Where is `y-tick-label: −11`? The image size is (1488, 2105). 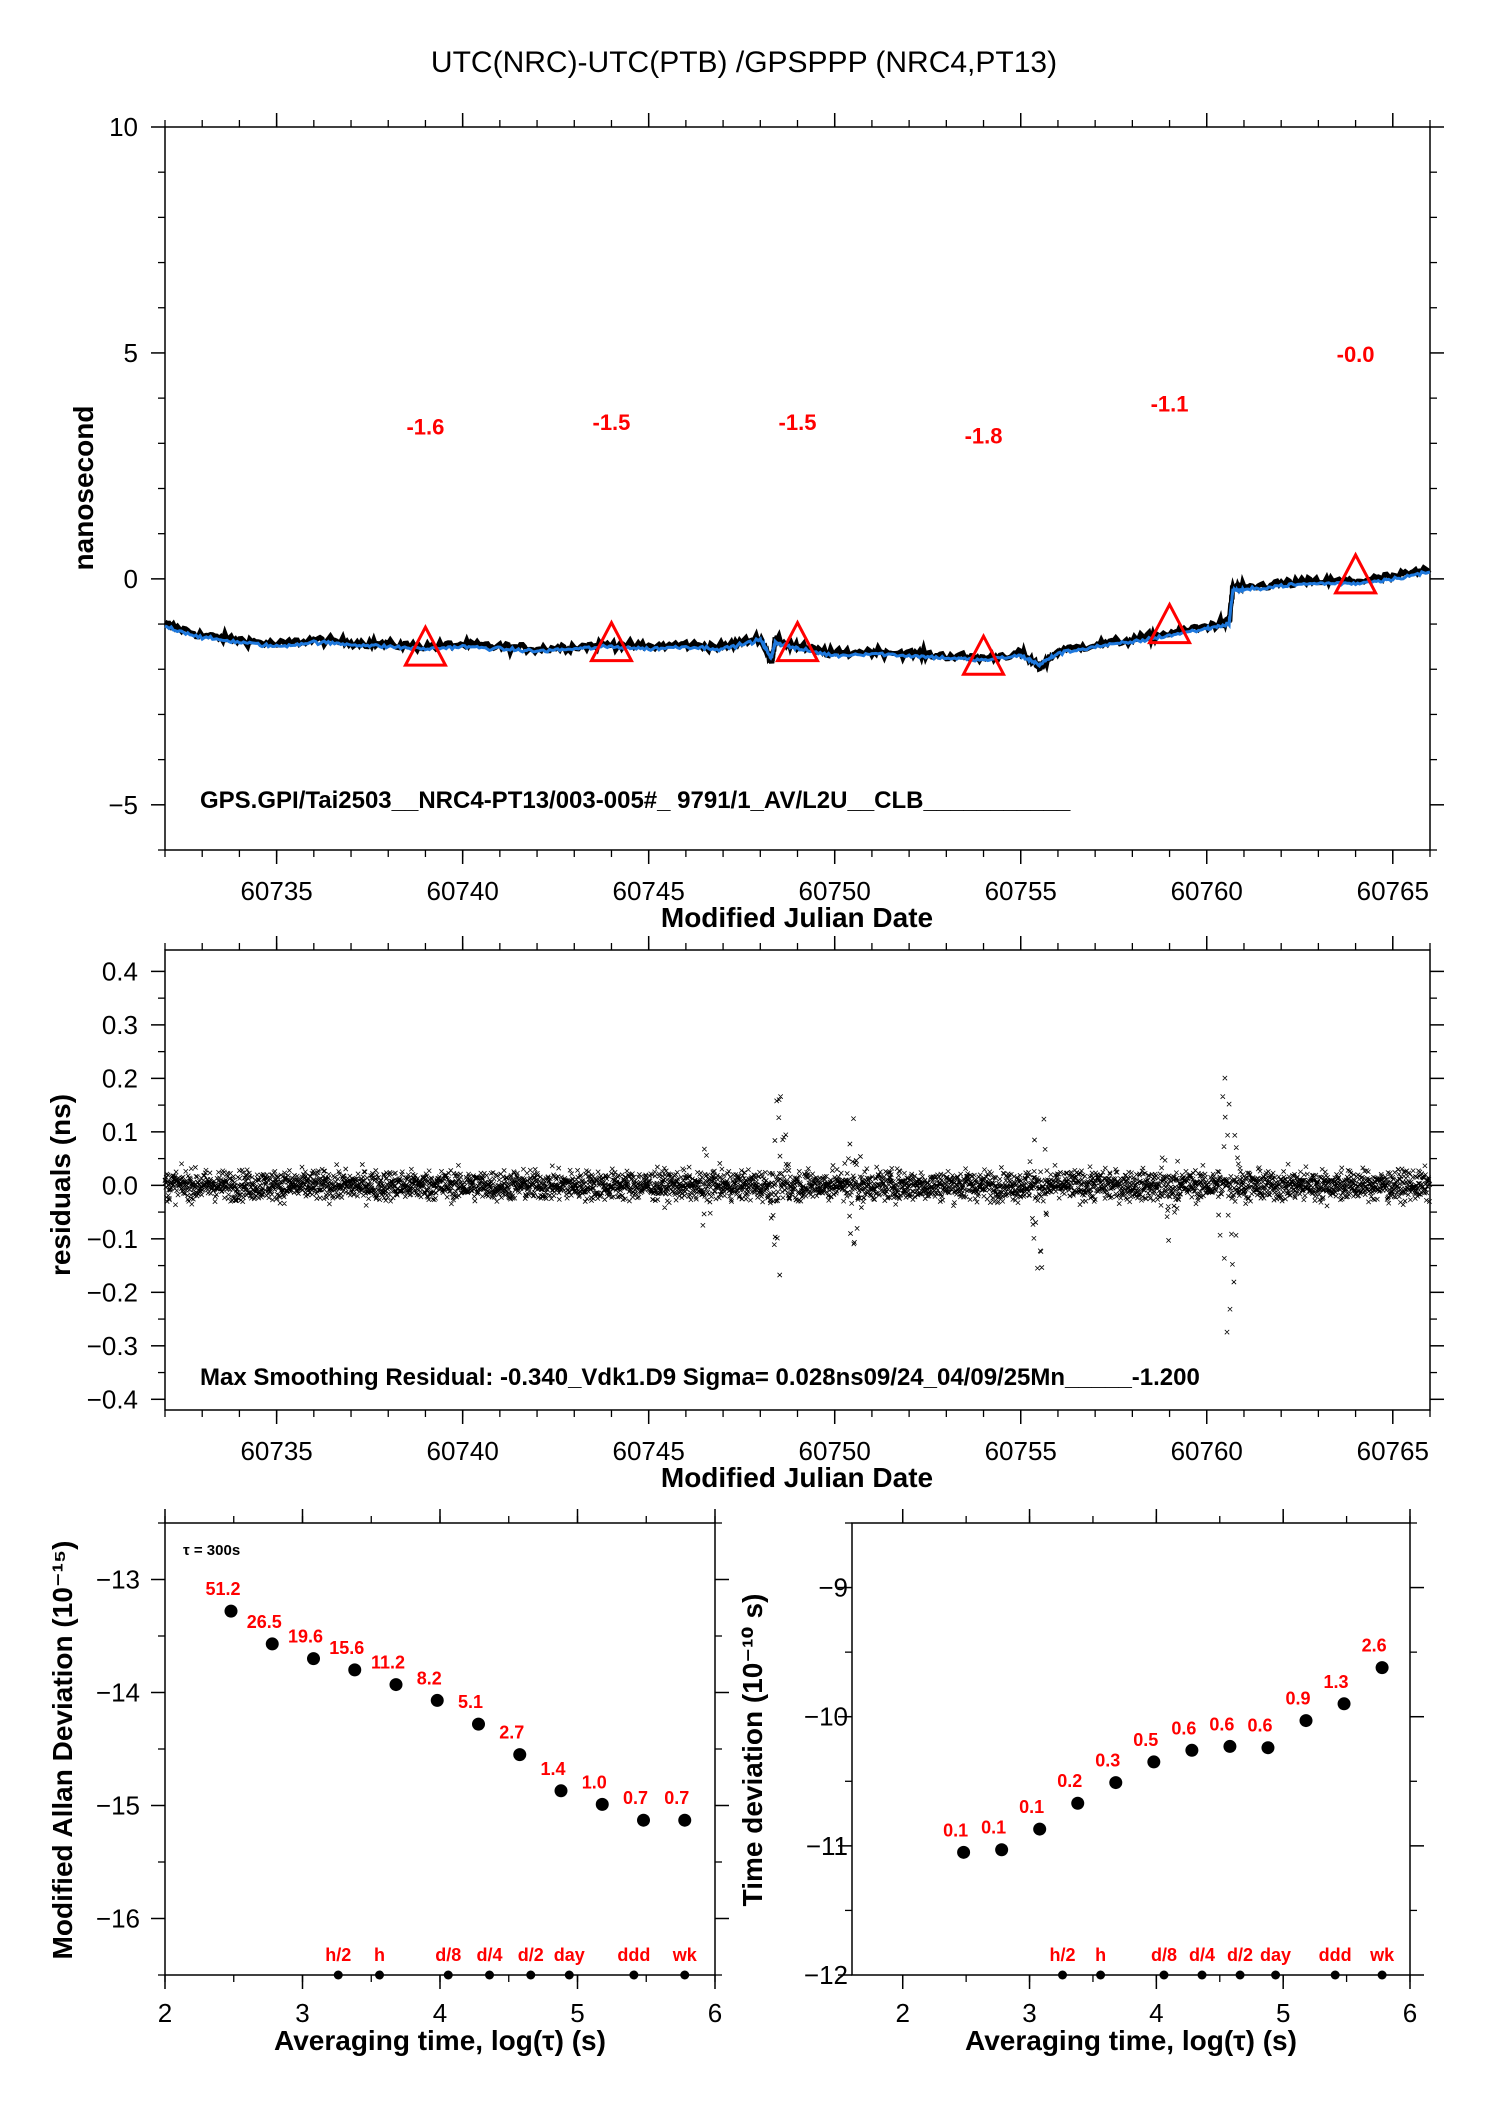
y-tick-label: −11 is located at coordinates (827, 1846).